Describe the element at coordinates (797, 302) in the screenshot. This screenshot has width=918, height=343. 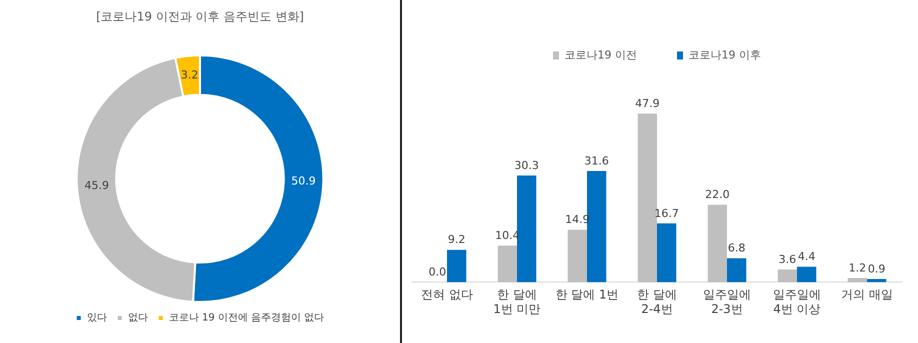
I see `x-tick-label: 일주일에 4번 이상` at that location.